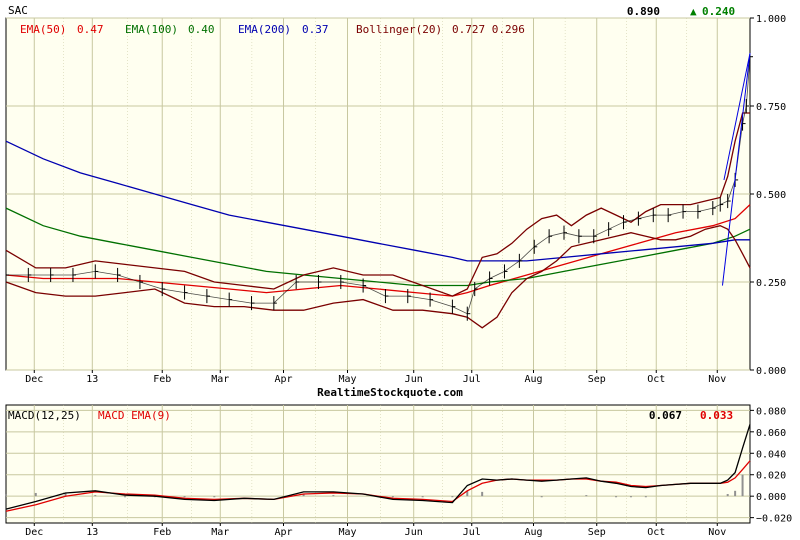 This screenshot has height=540, width=800. Describe the element at coordinates (43, 29) in the screenshot. I see `legend-ema50-label: EMA(50)` at that location.